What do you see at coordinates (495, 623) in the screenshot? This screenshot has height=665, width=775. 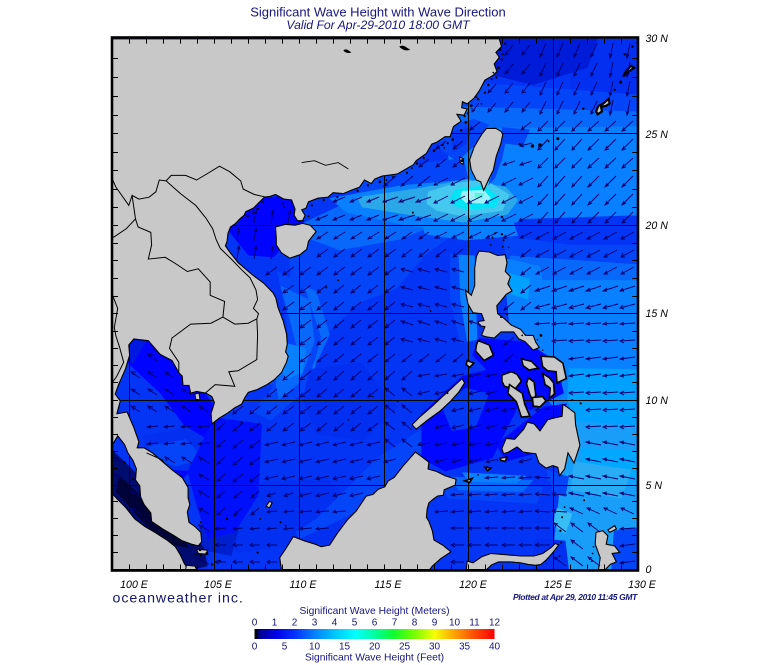 I see `svg-text: 12` at bounding box center [495, 623].